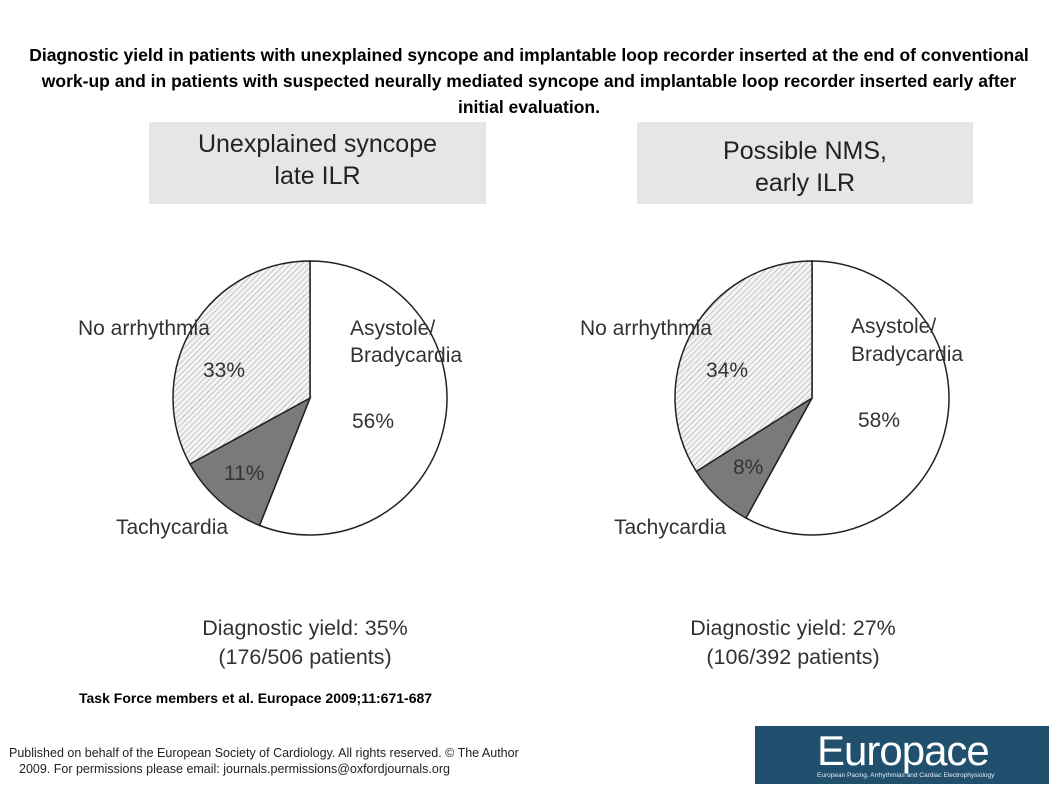  I want to click on right-panel-heading-line-1: Possible NMS,, so click(805, 151).